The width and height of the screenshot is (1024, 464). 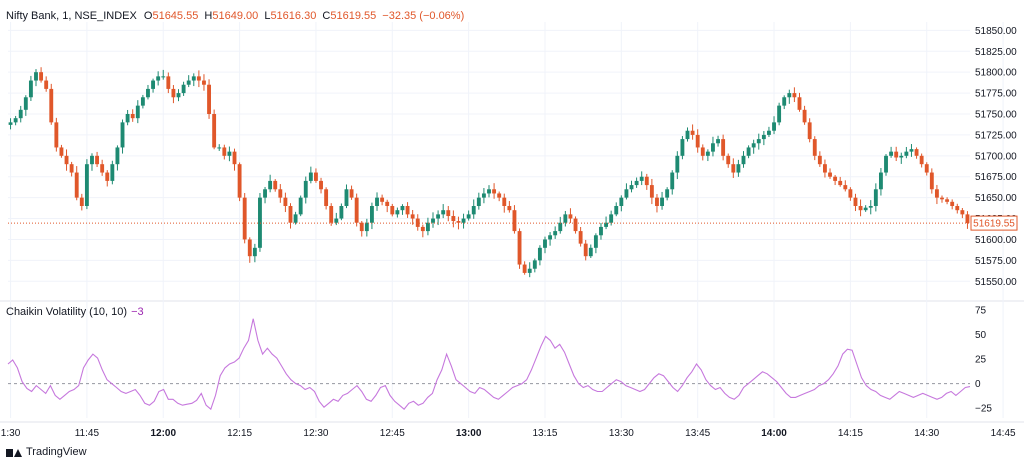 I want to click on indicator-legend: Chaikin Volatility (10, 10) −3, so click(x=75, y=312).